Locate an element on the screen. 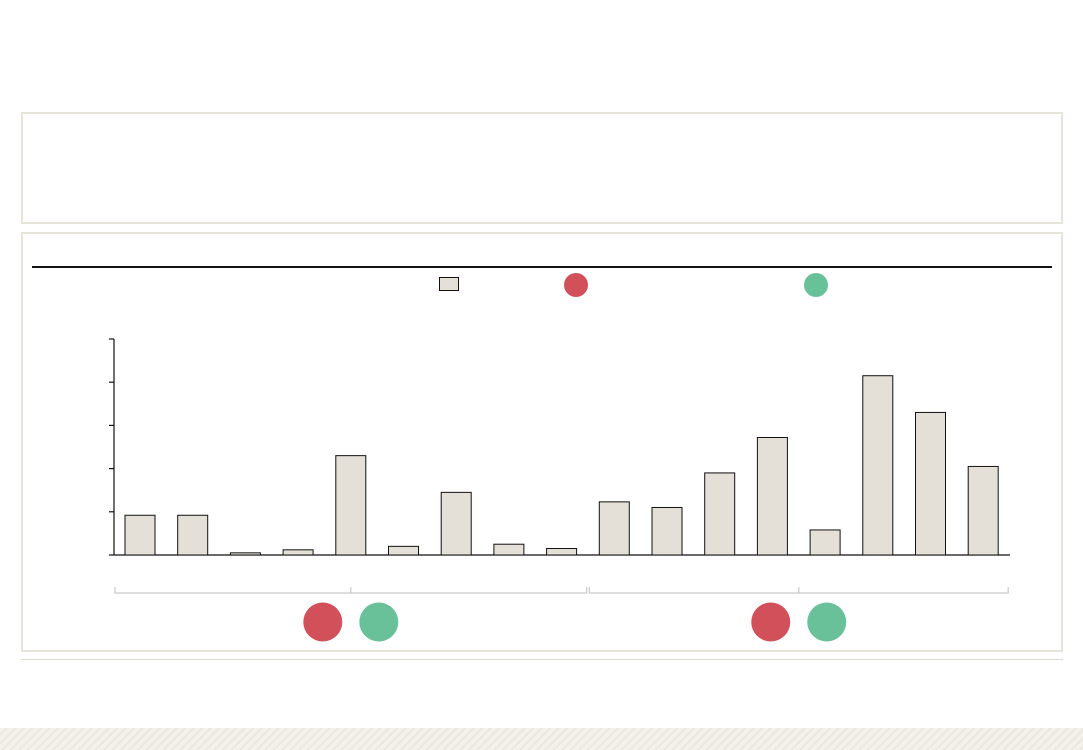 Image resolution: width=1083 pixels, height=750 pixels. footer-divider is located at coordinates (542, 659).